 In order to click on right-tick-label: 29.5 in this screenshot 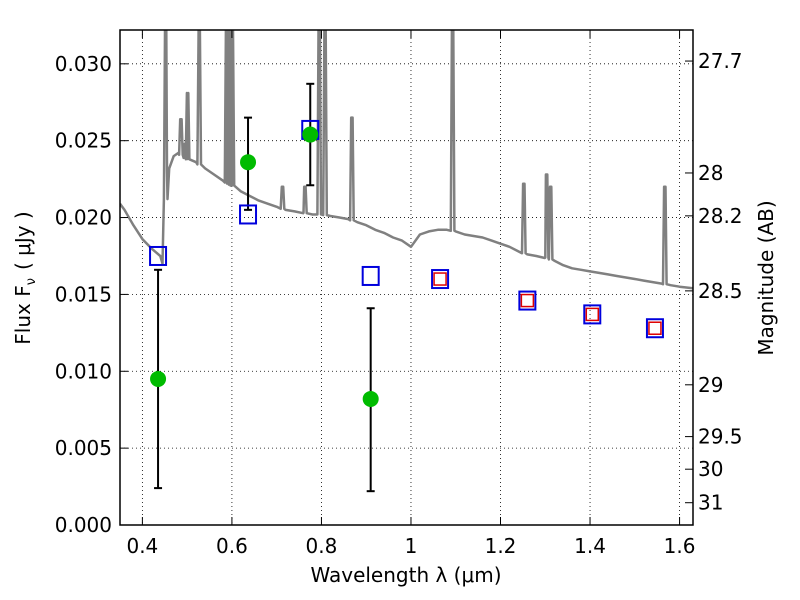, I will do `click(720, 437)`.